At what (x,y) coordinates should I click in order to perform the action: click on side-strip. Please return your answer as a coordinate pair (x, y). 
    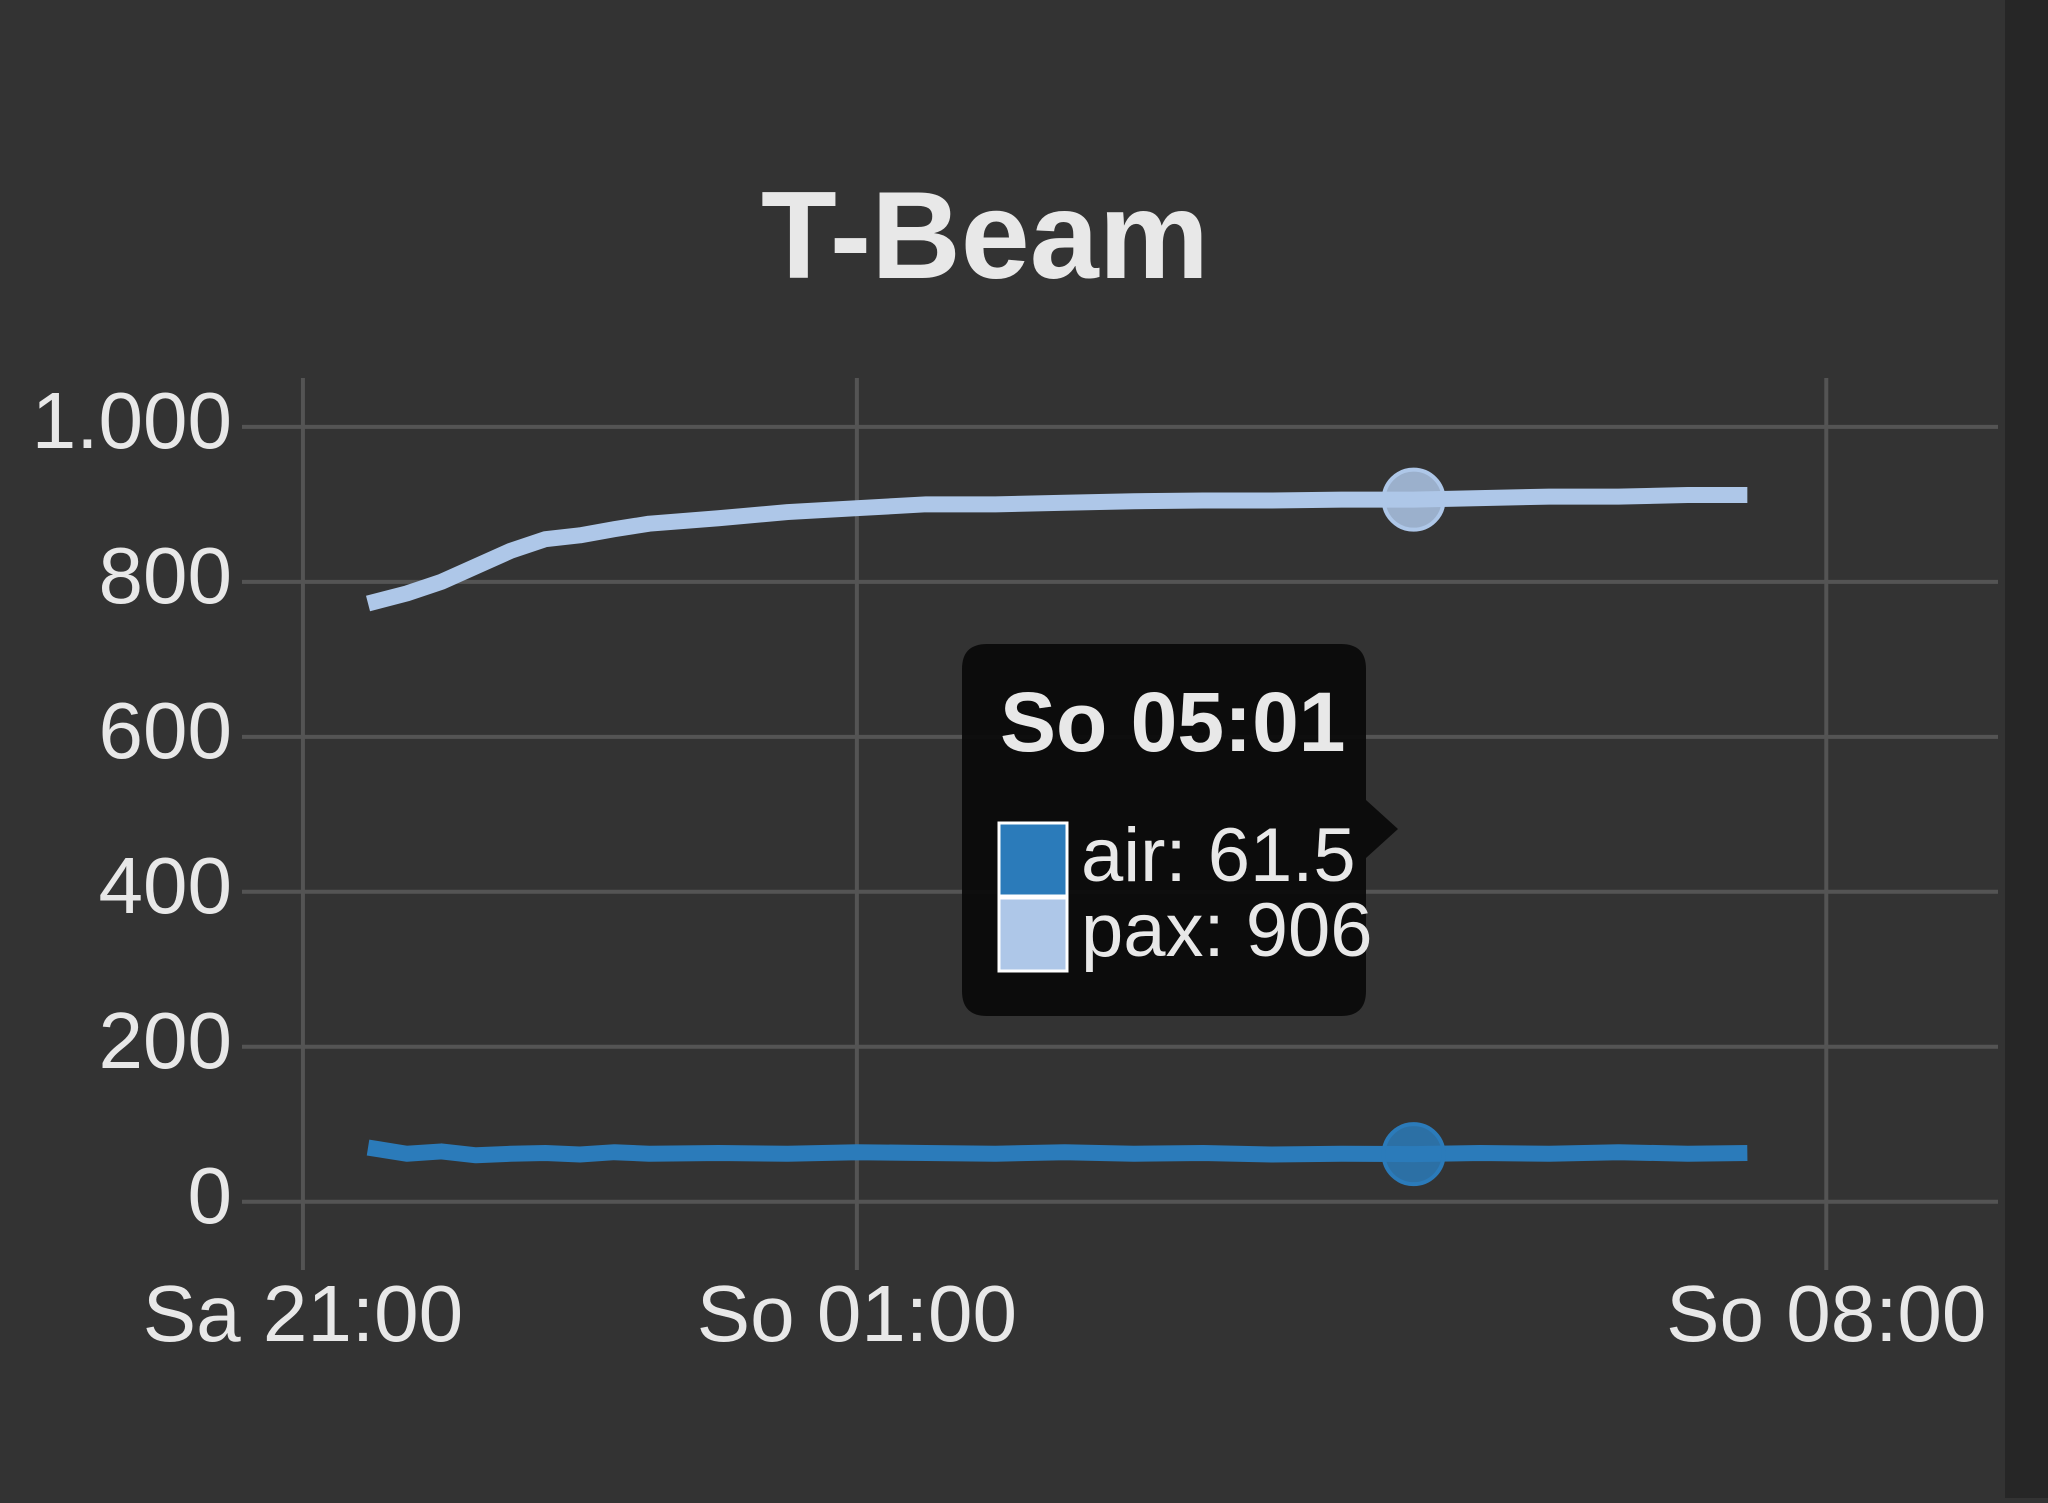
    Looking at the image, I should click on (2026, 749).